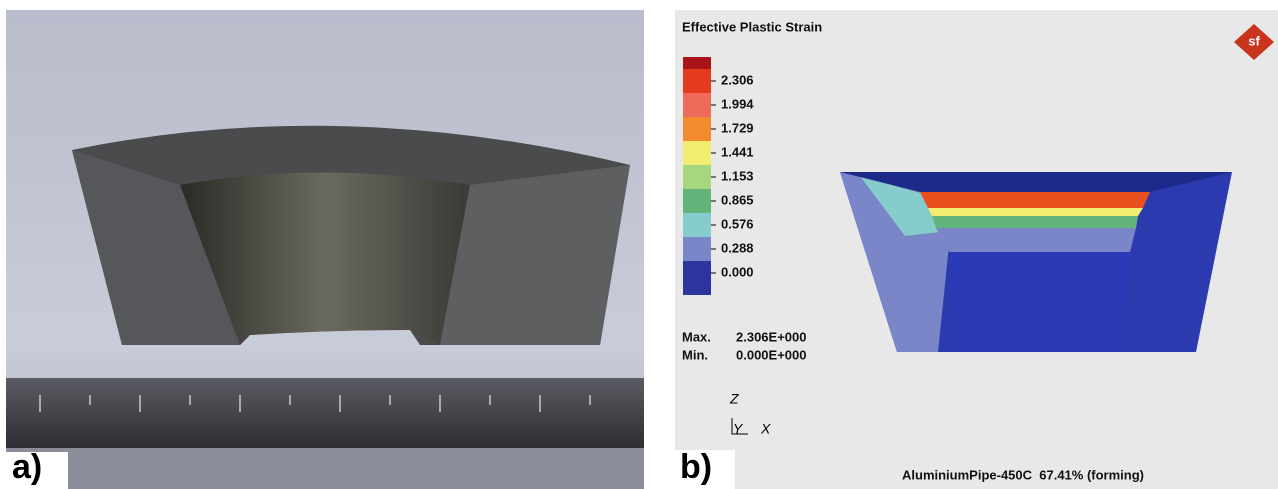  I want to click on panel-label: a), so click(27, 467).